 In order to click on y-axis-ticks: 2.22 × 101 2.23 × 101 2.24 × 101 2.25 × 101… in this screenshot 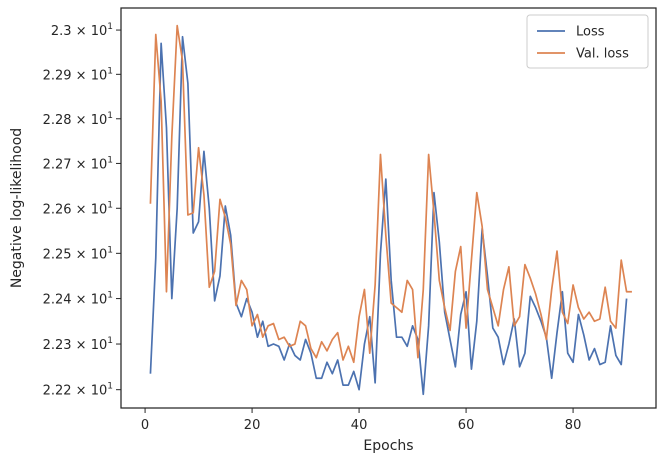, I will do `click(82, 210)`.